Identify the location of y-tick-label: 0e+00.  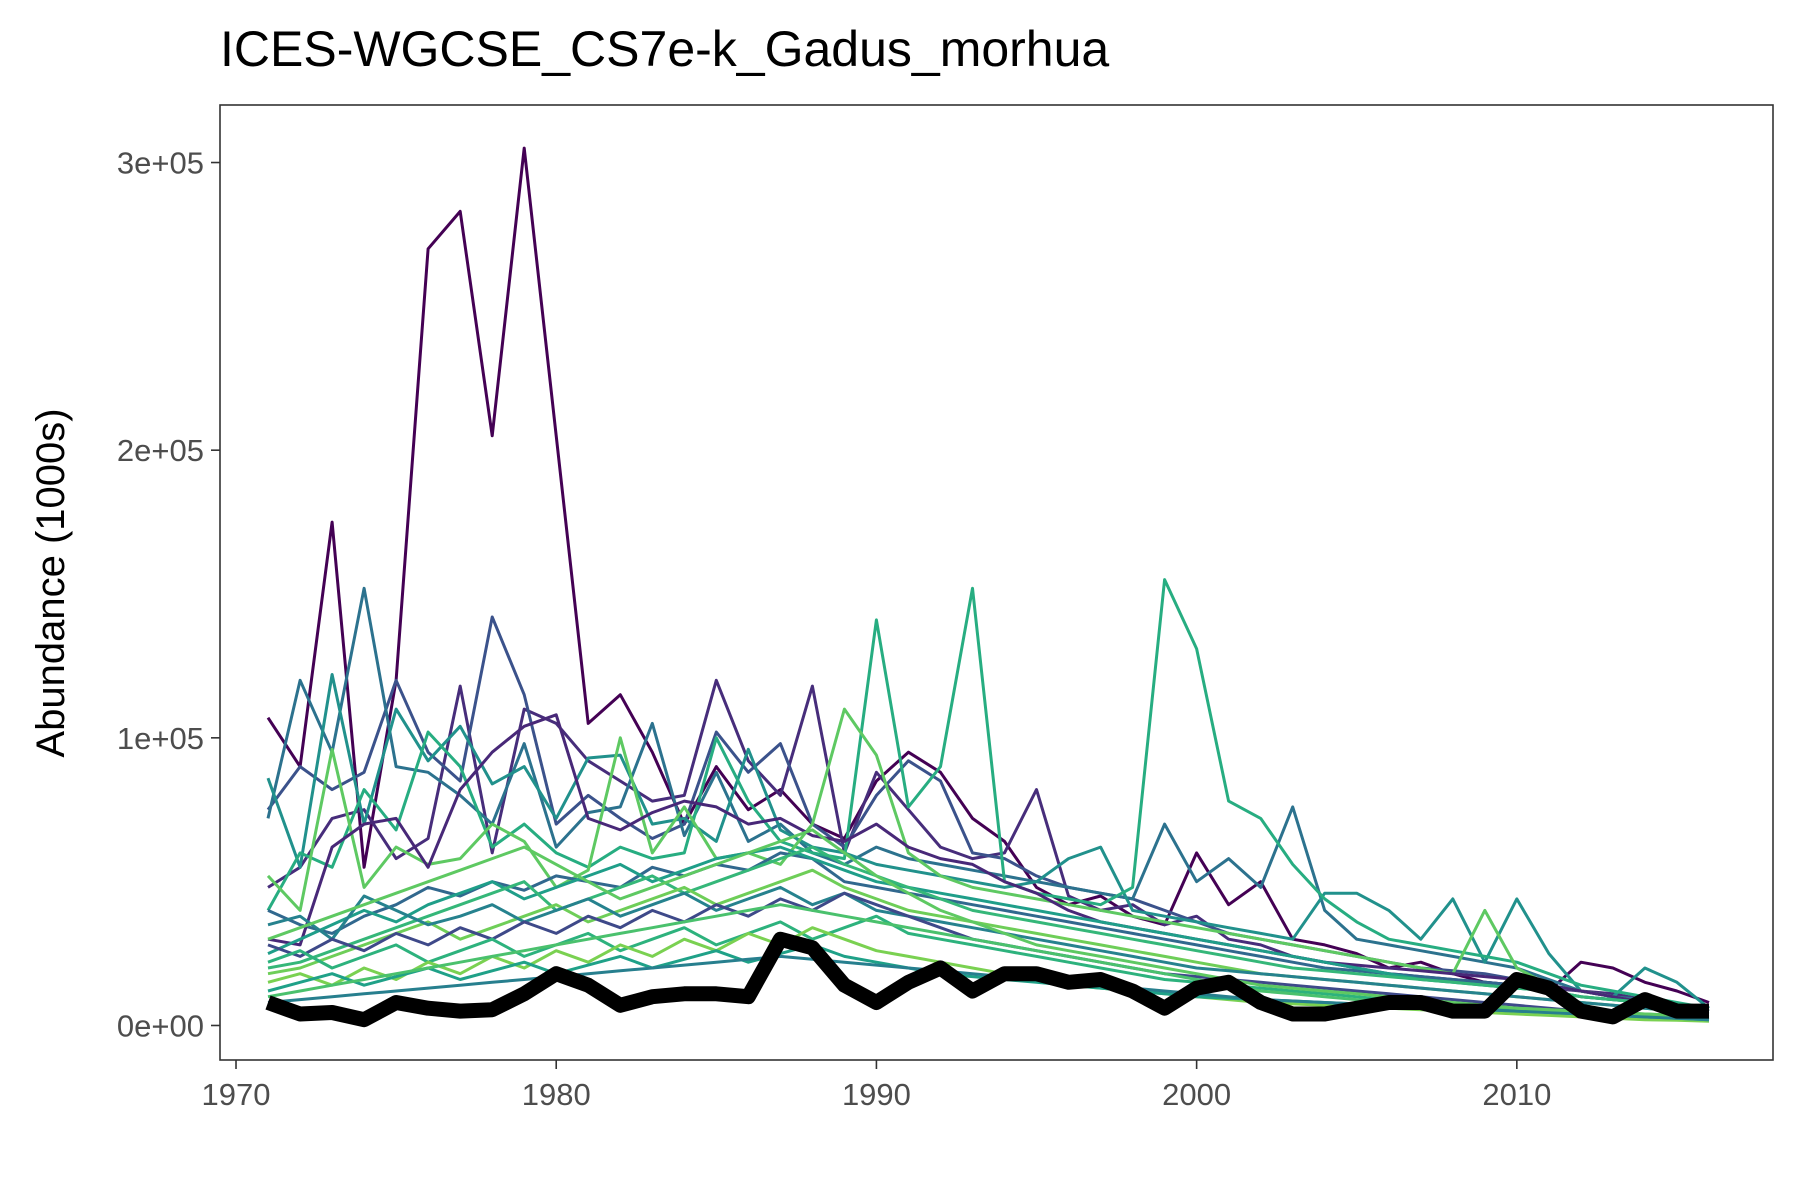
(160, 1025).